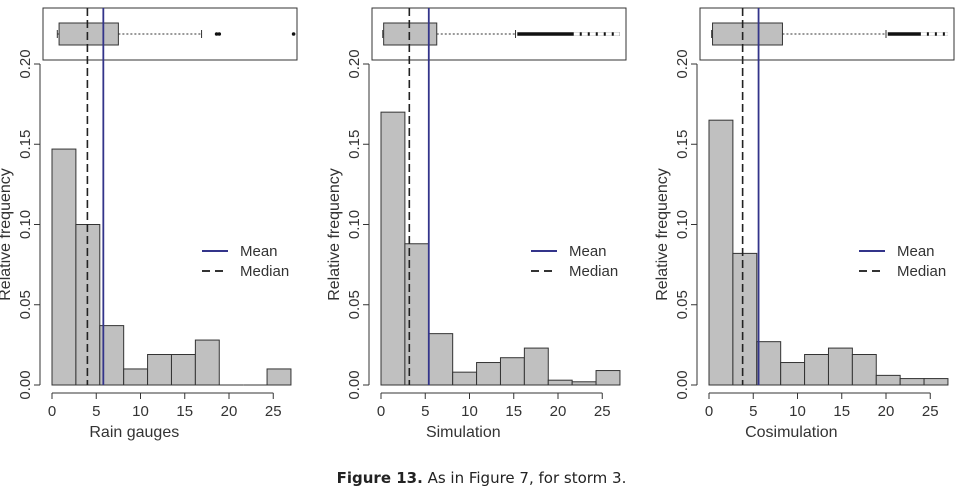  Describe the element at coordinates (524, 478) in the screenshot. I see `caption-text: As in Figure 7, for storm 3.` at that location.